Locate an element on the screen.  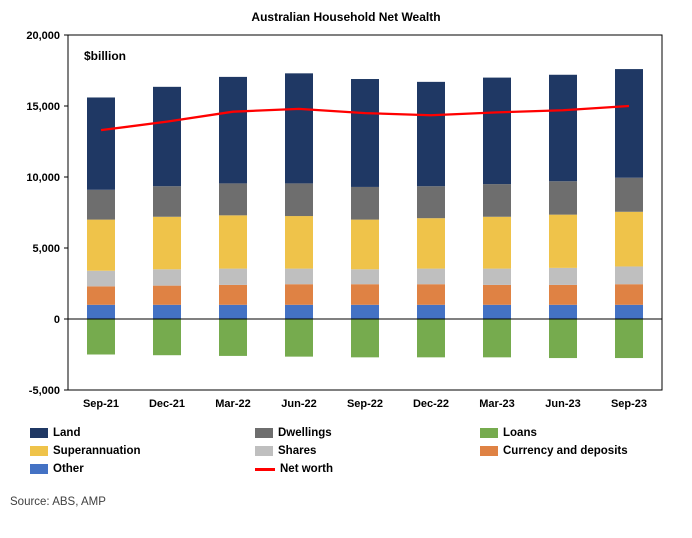
legend-label-dwellings: Dwellings is located at coordinates (305, 433).